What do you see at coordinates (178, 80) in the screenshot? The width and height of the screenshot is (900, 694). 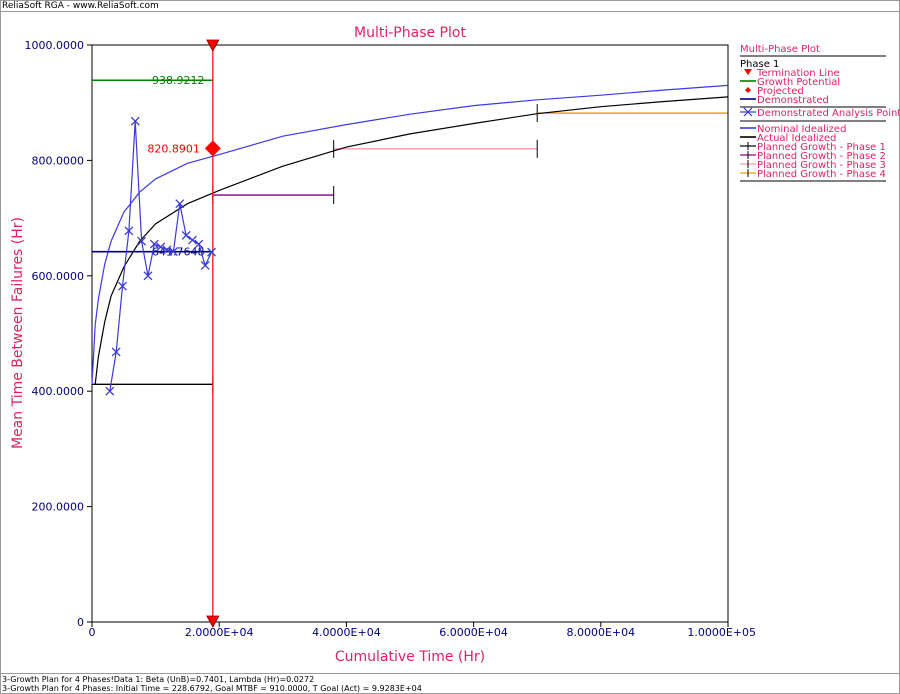 I see `growth-potential-label: 938.9212` at bounding box center [178, 80].